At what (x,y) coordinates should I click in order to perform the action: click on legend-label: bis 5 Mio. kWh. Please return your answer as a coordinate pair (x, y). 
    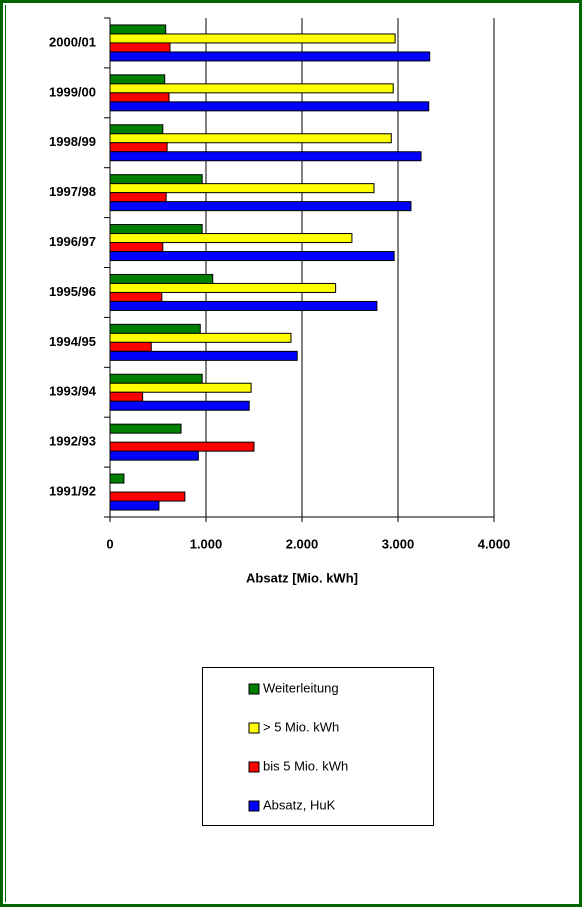
    Looking at the image, I should click on (305, 765).